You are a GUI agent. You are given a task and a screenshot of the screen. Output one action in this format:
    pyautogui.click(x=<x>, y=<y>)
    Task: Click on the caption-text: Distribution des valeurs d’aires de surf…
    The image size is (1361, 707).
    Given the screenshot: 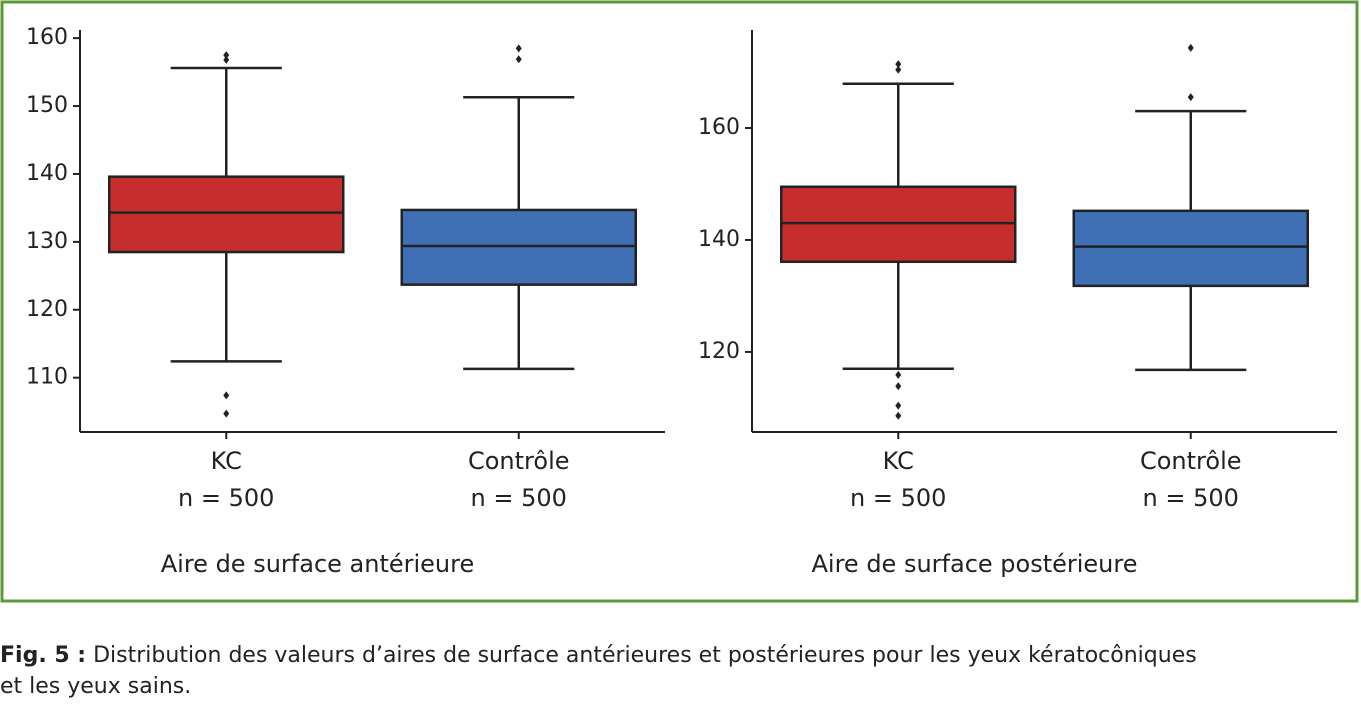 What is the action you would take?
    pyautogui.click(x=645, y=655)
    